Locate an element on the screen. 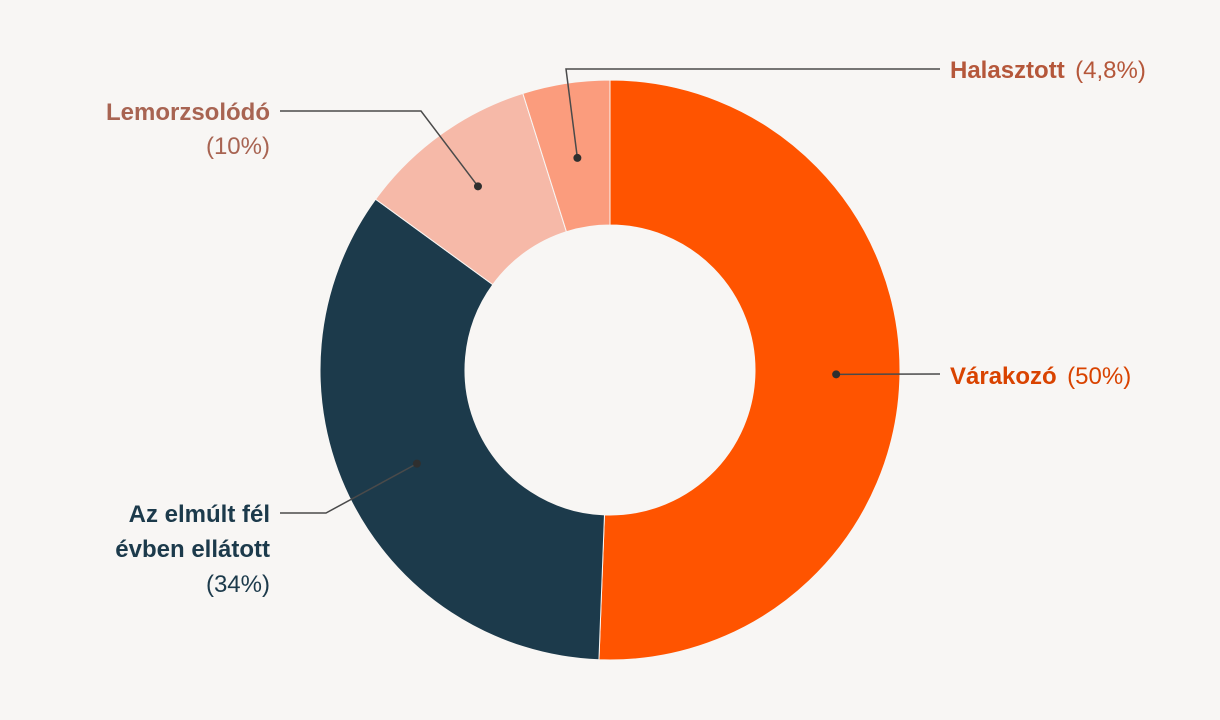  slice-halasztott is located at coordinates (566, 156).